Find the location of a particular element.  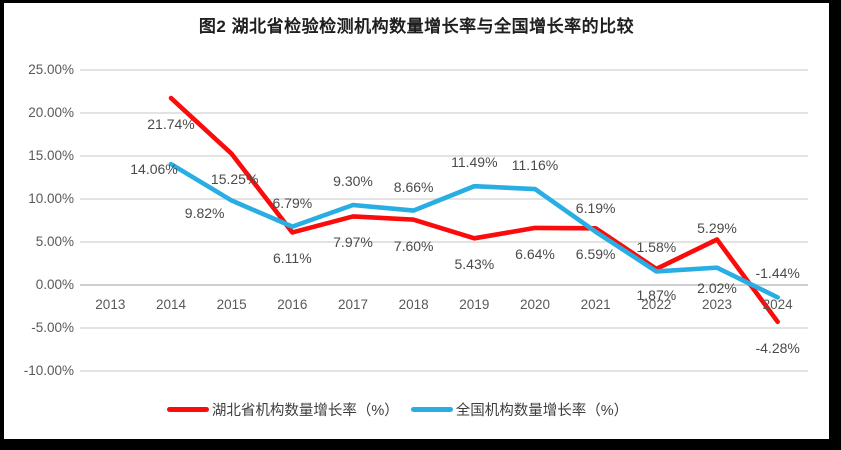

y-axis-tick-label: 5.00% is located at coordinates (54, 241).